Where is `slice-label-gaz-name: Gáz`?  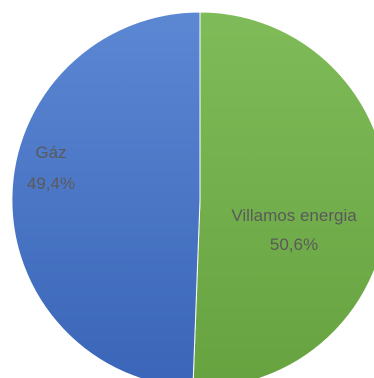 slice-label-gaz-name: Gáz is located at coordinates (50, 152).